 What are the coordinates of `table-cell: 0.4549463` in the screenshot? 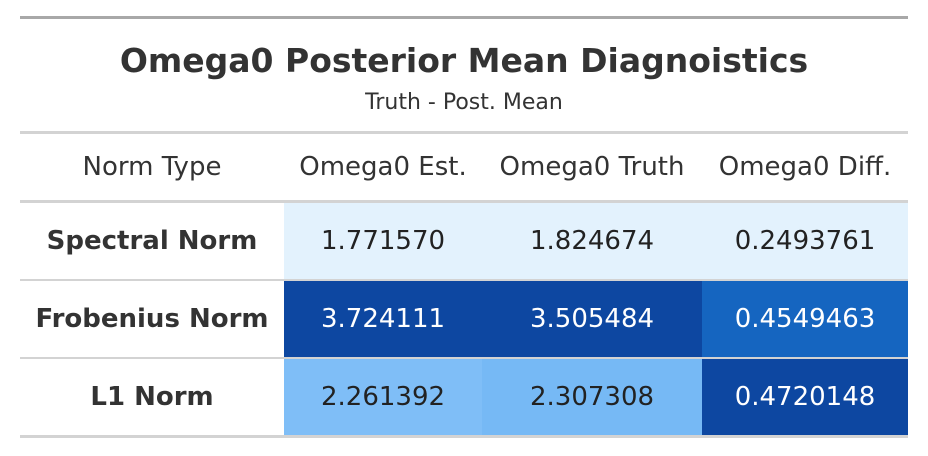 It's located at (805, 319).